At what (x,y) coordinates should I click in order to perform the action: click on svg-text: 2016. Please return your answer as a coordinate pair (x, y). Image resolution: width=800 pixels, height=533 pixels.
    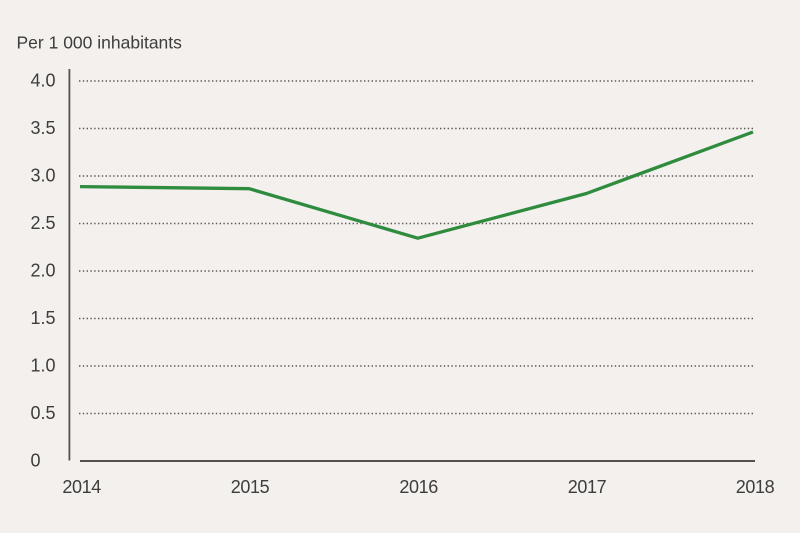
    Looking at the image, I should click on (418, 487).